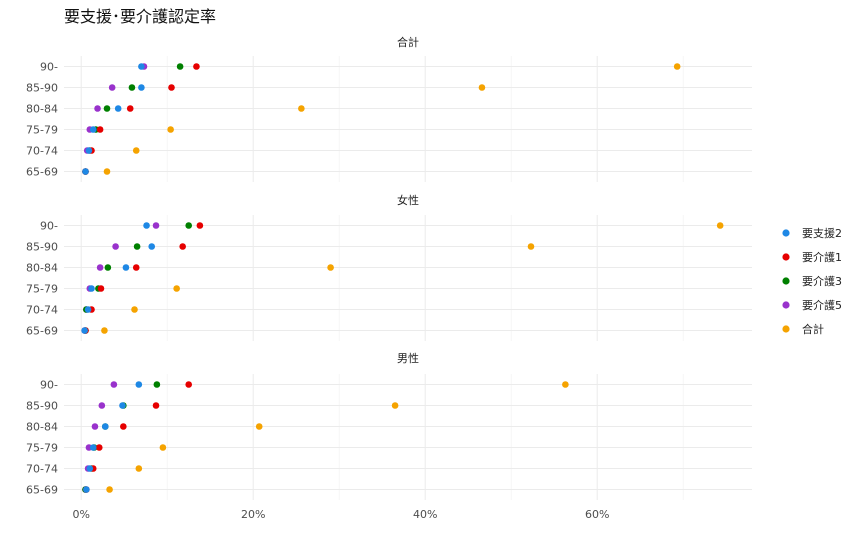  Describe the element at coordinates (597, 514) in the screenshot. I see `x-tick-label: 60%` at that location.